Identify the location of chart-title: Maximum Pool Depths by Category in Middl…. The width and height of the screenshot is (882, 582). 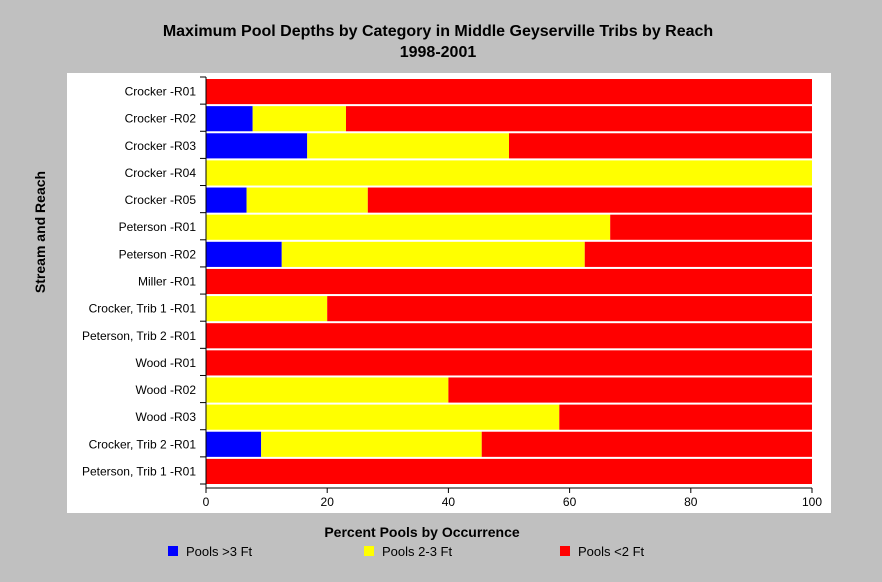
(438, 31).